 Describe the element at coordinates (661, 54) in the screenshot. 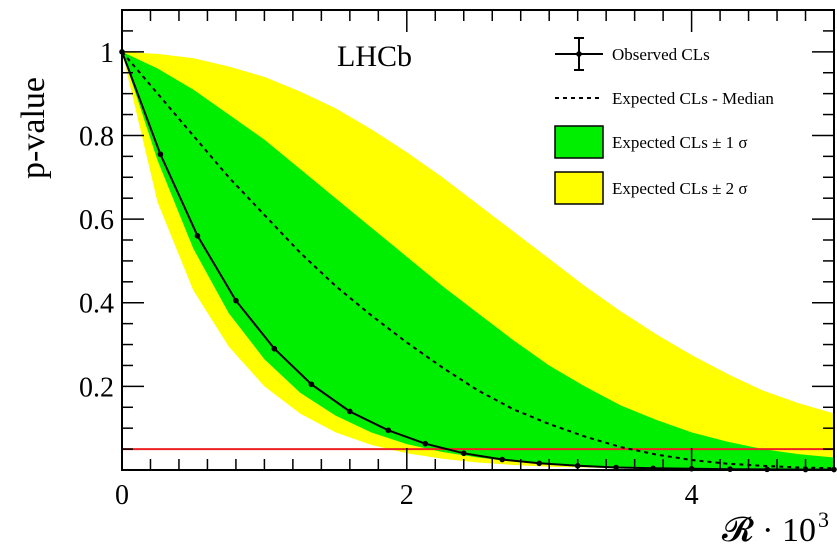

I see `legend-observed-label: Observed CLs` at that location.